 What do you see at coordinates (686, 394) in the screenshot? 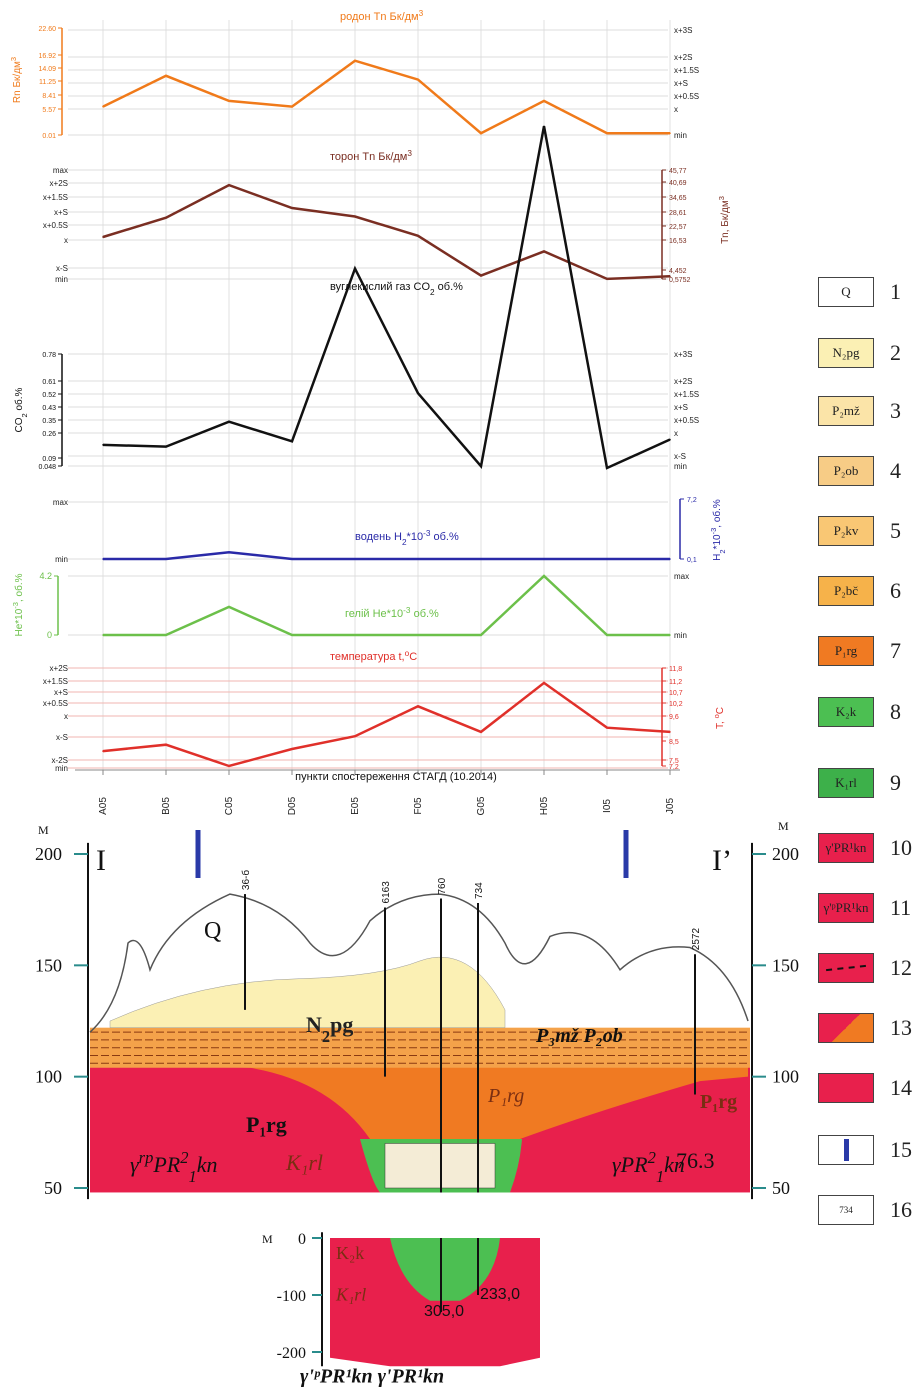
I see `stat-label: x+1.5S` at bounding box center [686, 394].